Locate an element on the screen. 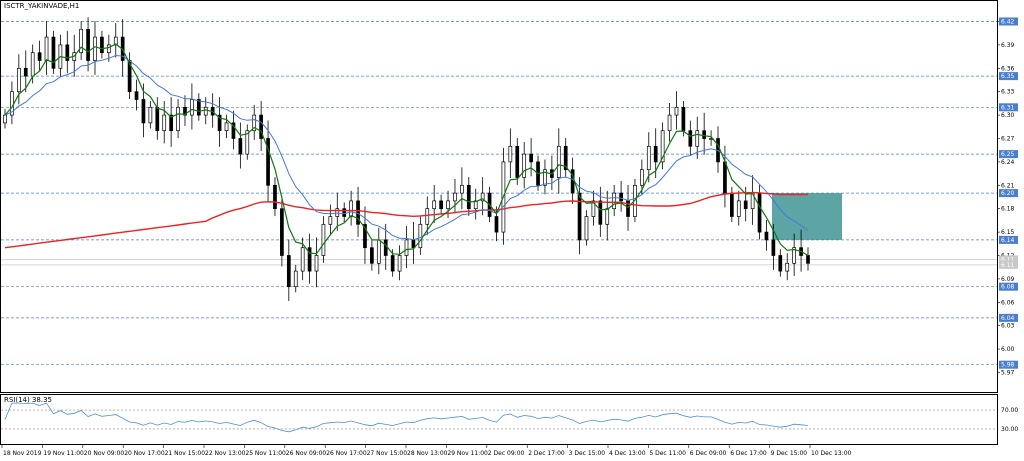 The image size is (1024, 461). x-tick-label: 22 Nov 13:00 is located at coordinates (225, 453).